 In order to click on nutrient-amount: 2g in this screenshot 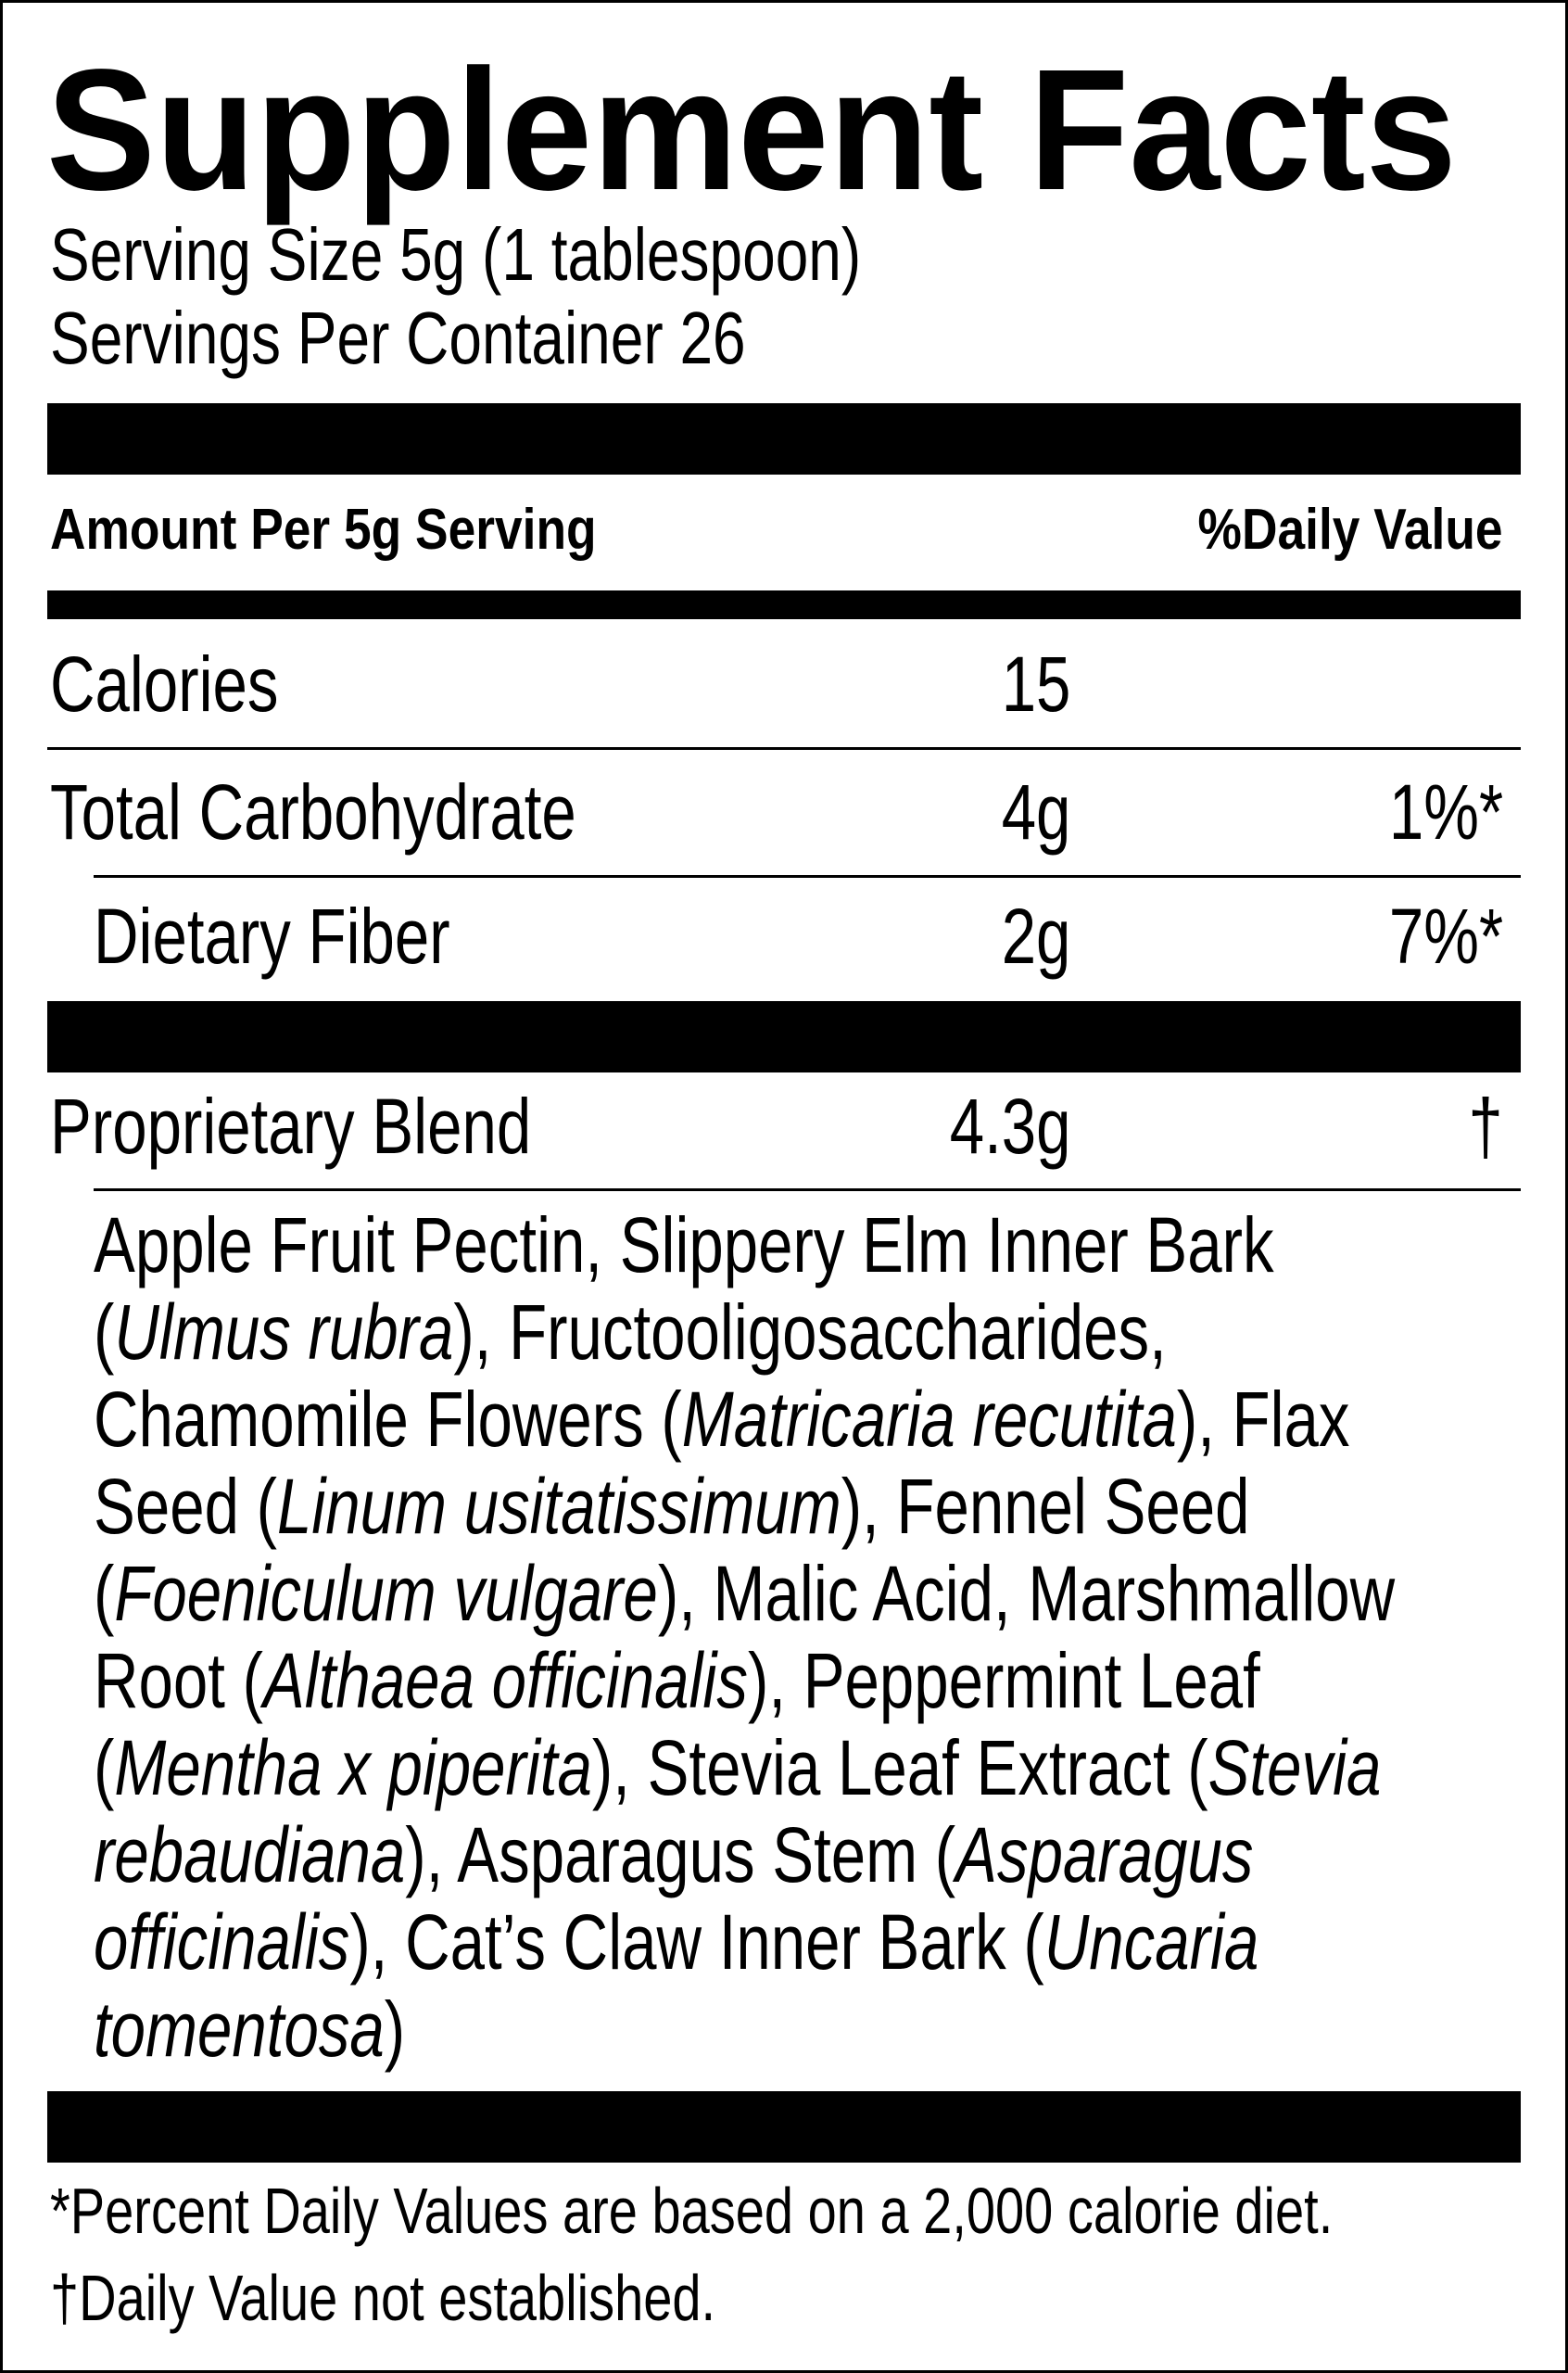, I will do `click(1027, 936)`.